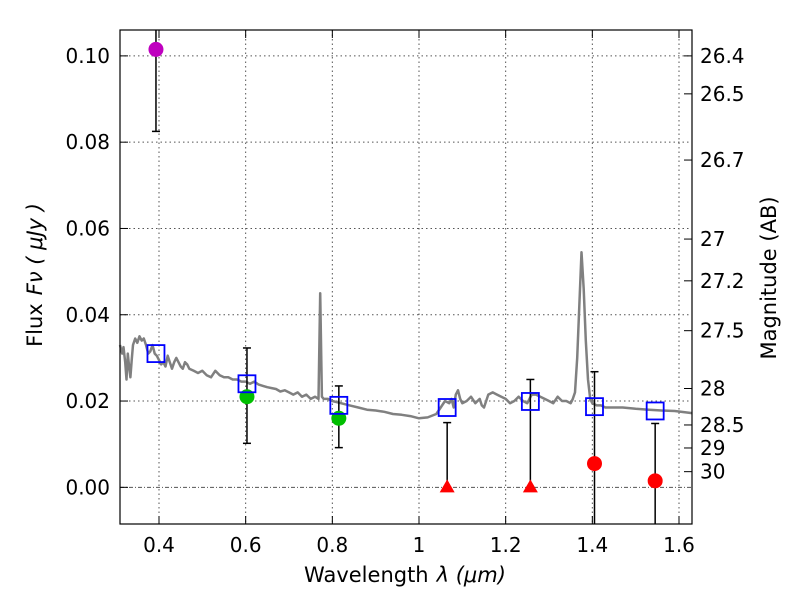 This screenshot has height=600, width=800. What do you see at coordinates (712, 448) in the screenshot?
I see `magnitude-tick-label: 29` at bounding box center [712, 448].